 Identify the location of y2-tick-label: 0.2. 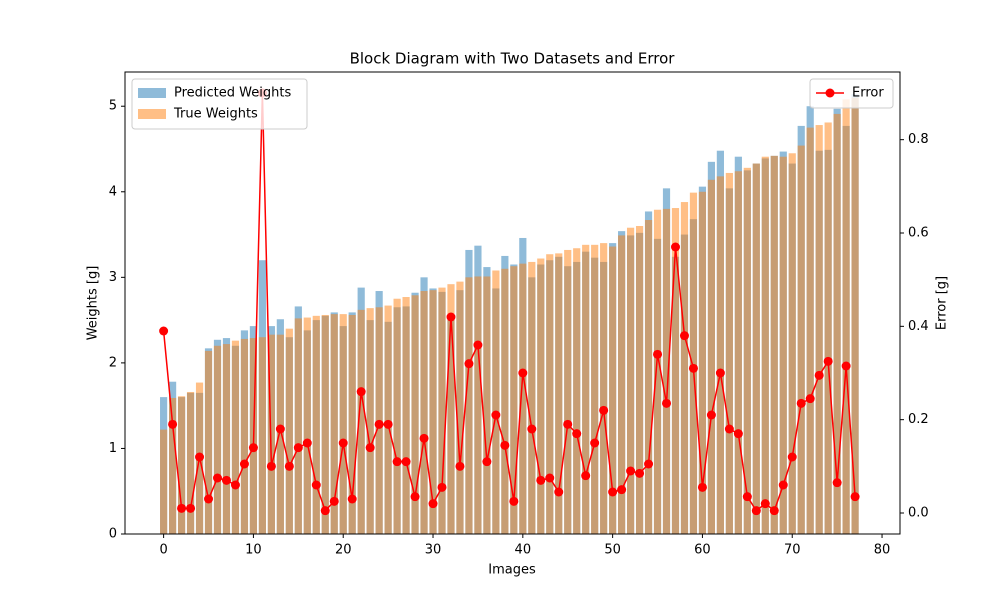
(918, 419).